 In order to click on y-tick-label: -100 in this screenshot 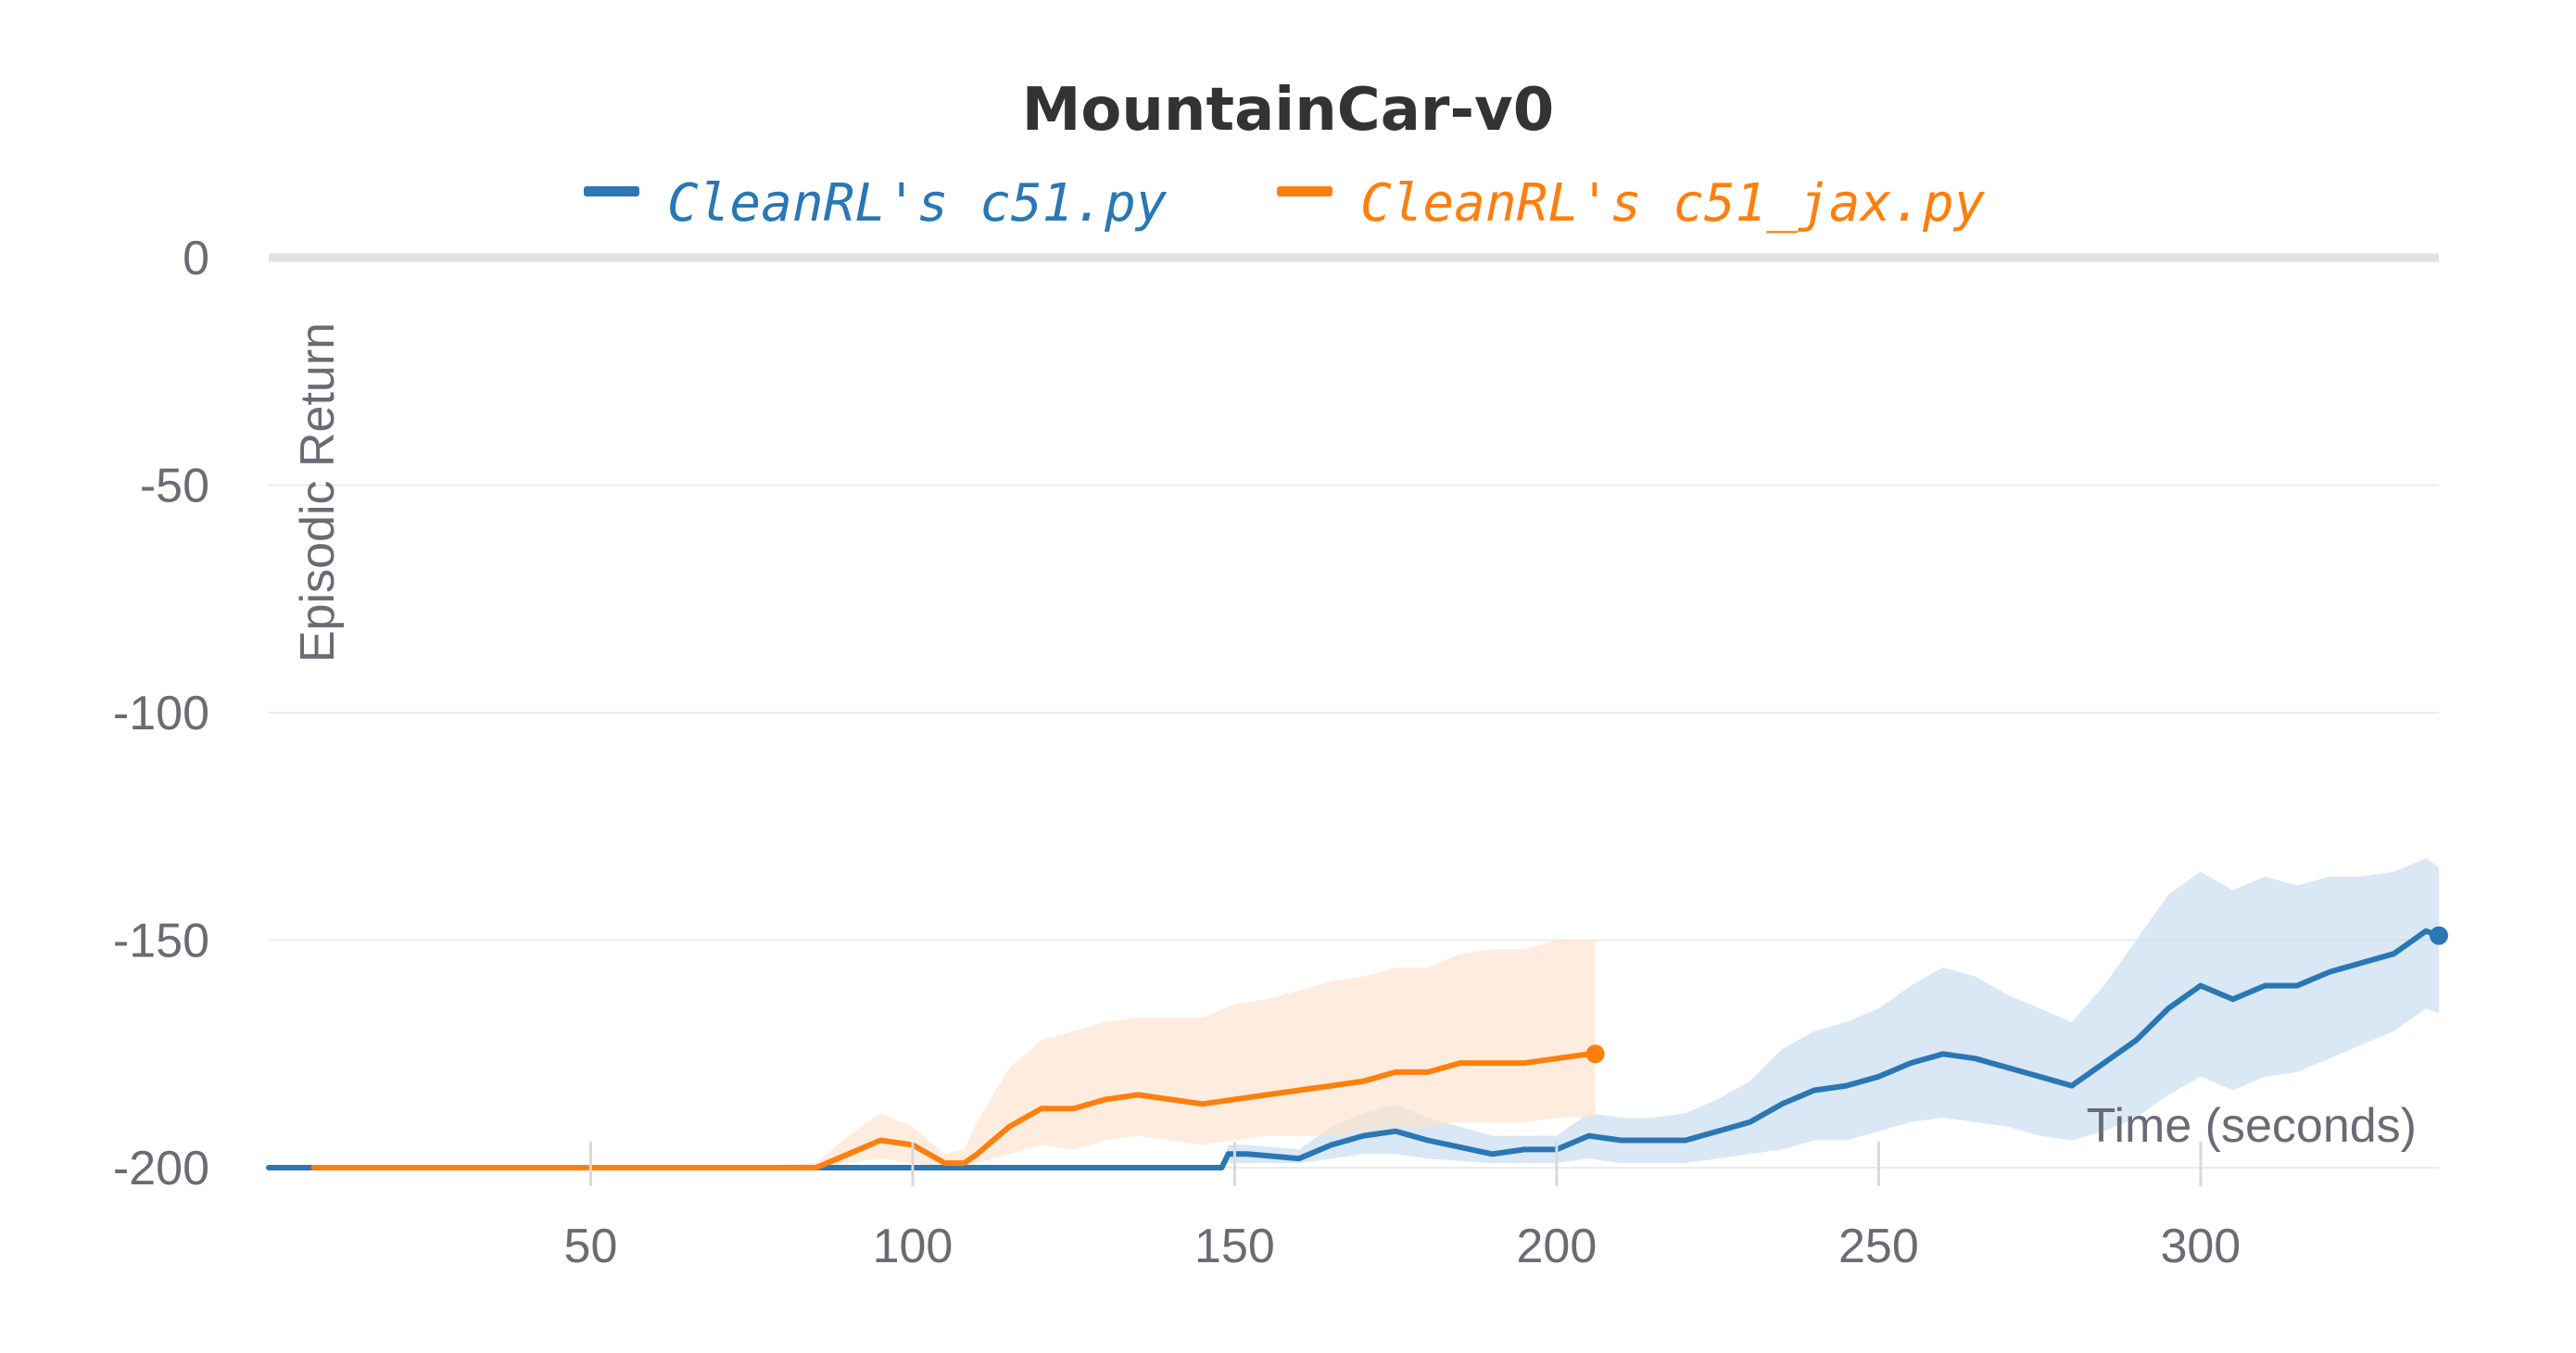, I will do `click(161, 714)`.